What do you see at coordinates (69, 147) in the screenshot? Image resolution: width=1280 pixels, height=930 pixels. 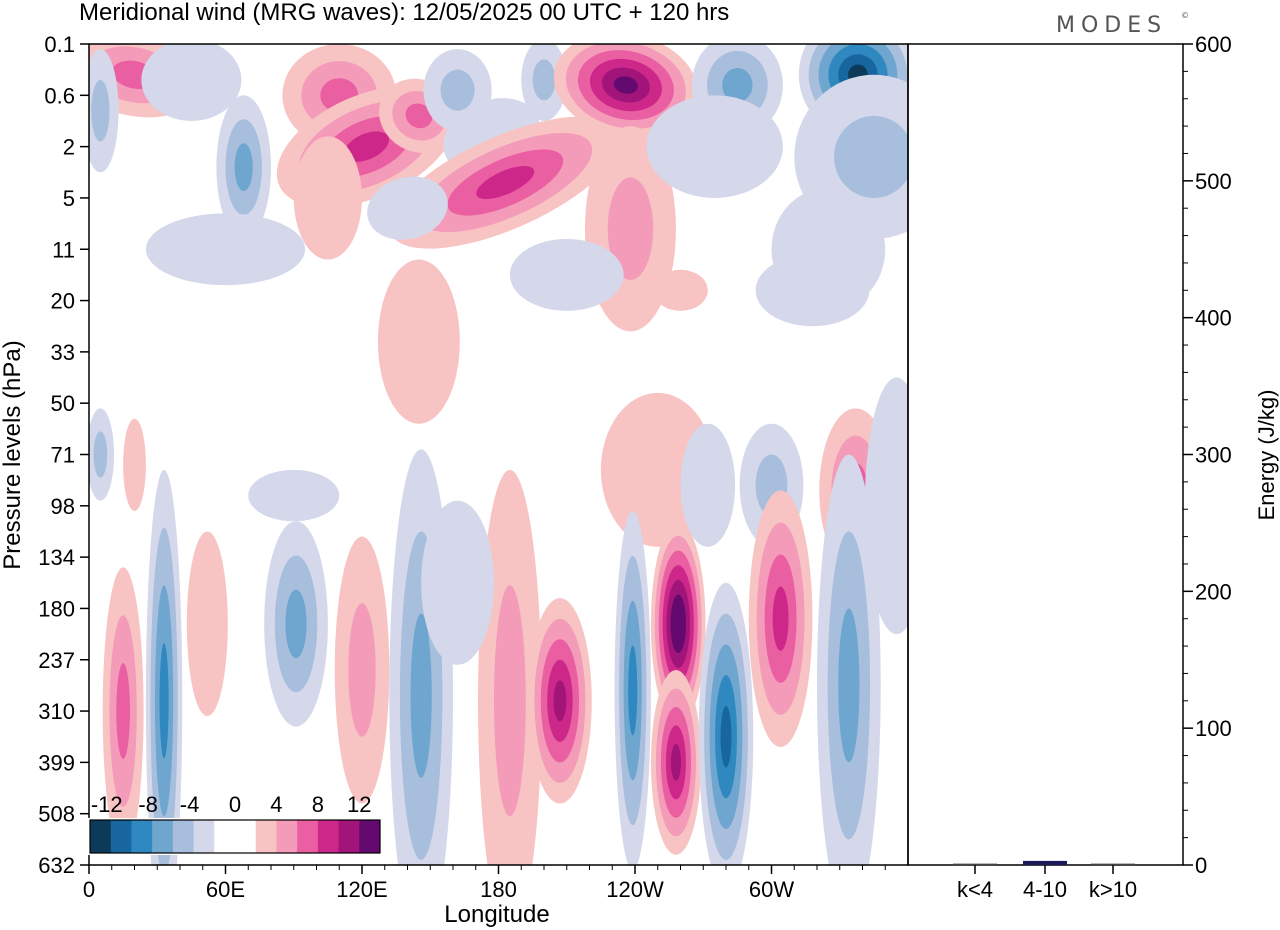 I see `y-tick-label: 2` at bounding box center [69, 147].